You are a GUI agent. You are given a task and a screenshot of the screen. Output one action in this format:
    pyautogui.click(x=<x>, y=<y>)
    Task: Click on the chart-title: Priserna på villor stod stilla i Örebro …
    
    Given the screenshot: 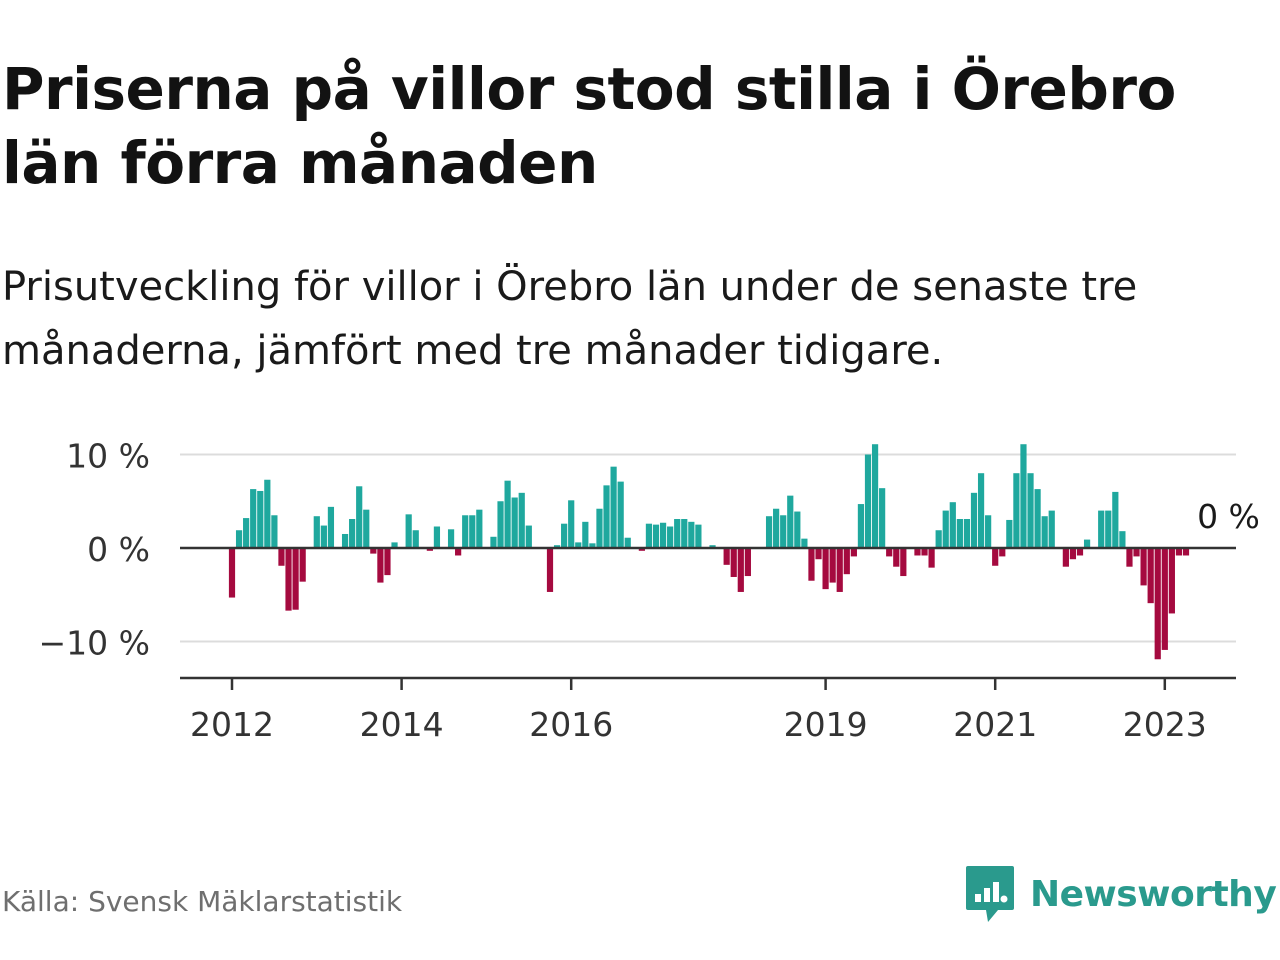 What is the action you would take?
    pyautogui.click(x=589, y=126)
    